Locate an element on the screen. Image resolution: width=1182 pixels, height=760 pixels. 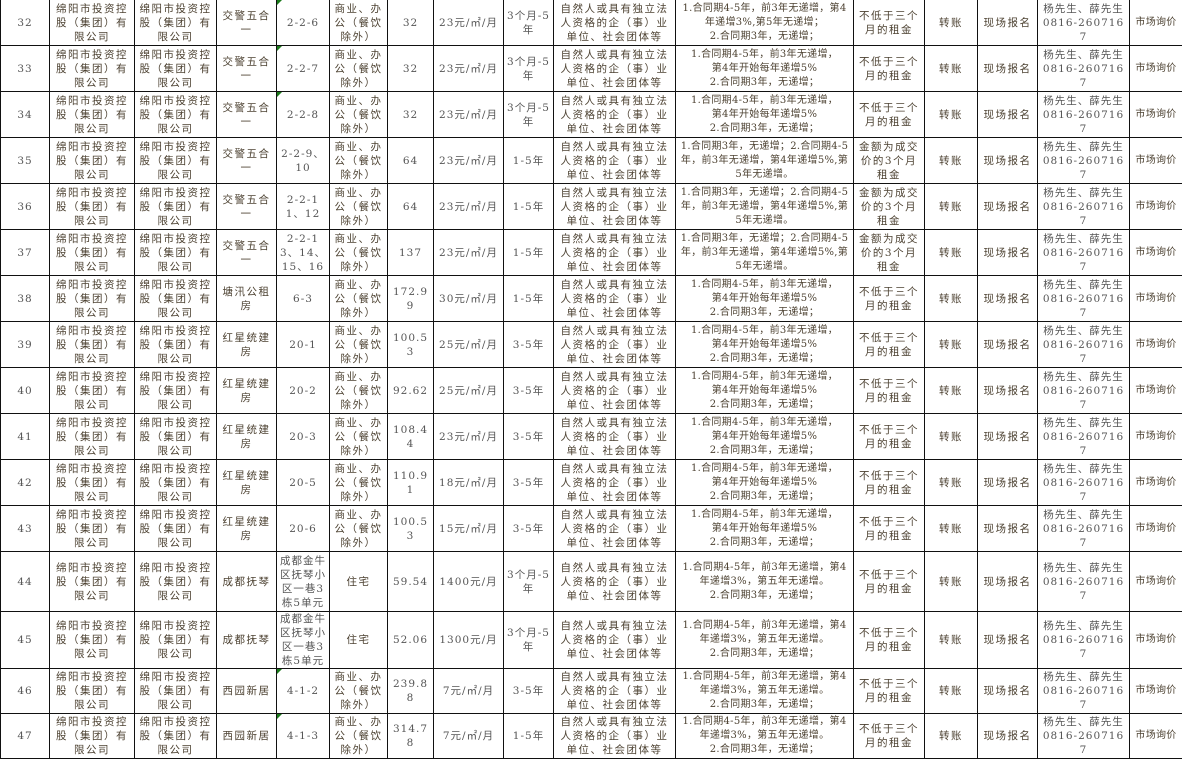
unit-cell: 2-2-11、12 is located at coordinates (303, 206).